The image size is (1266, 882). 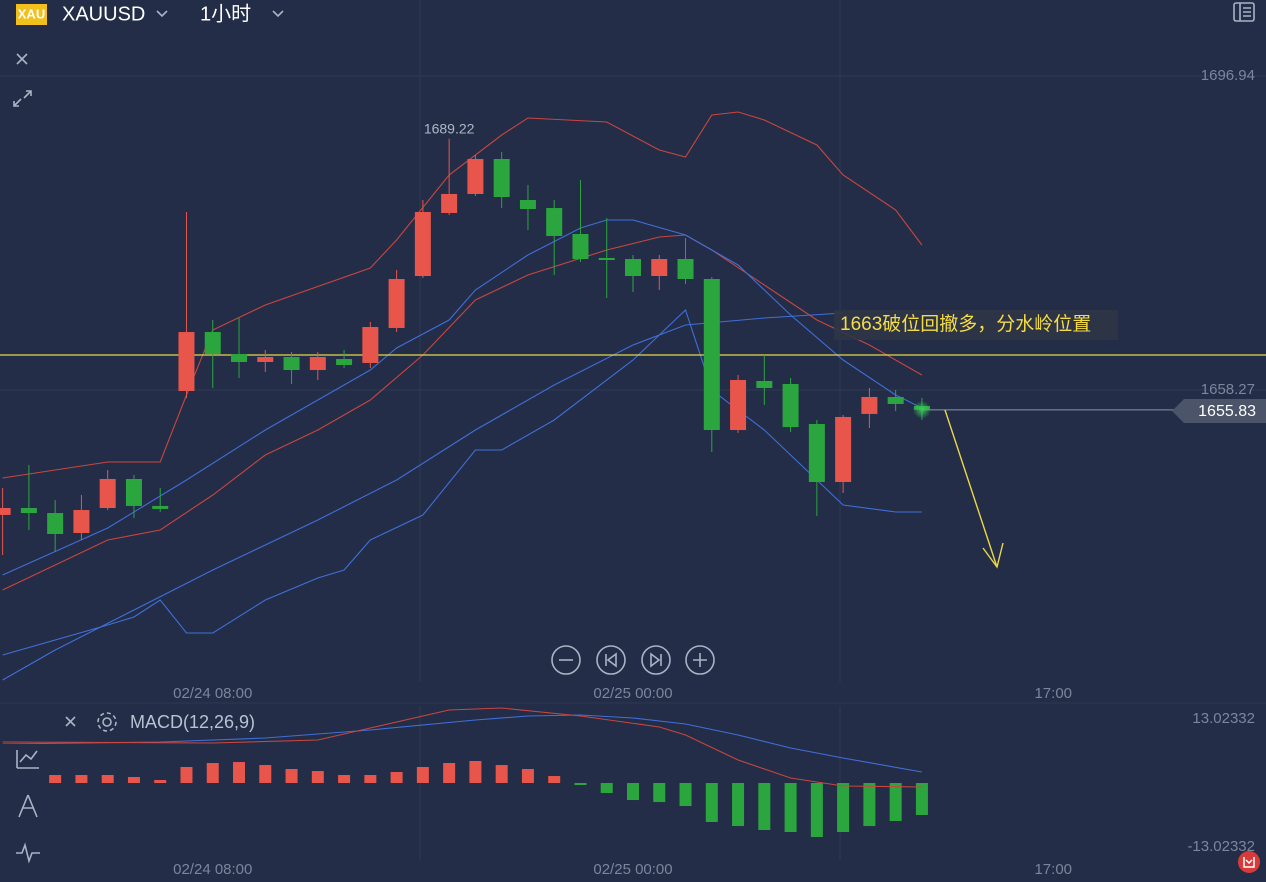 I want to click on last-price-box, so click(x=1219, y=411).